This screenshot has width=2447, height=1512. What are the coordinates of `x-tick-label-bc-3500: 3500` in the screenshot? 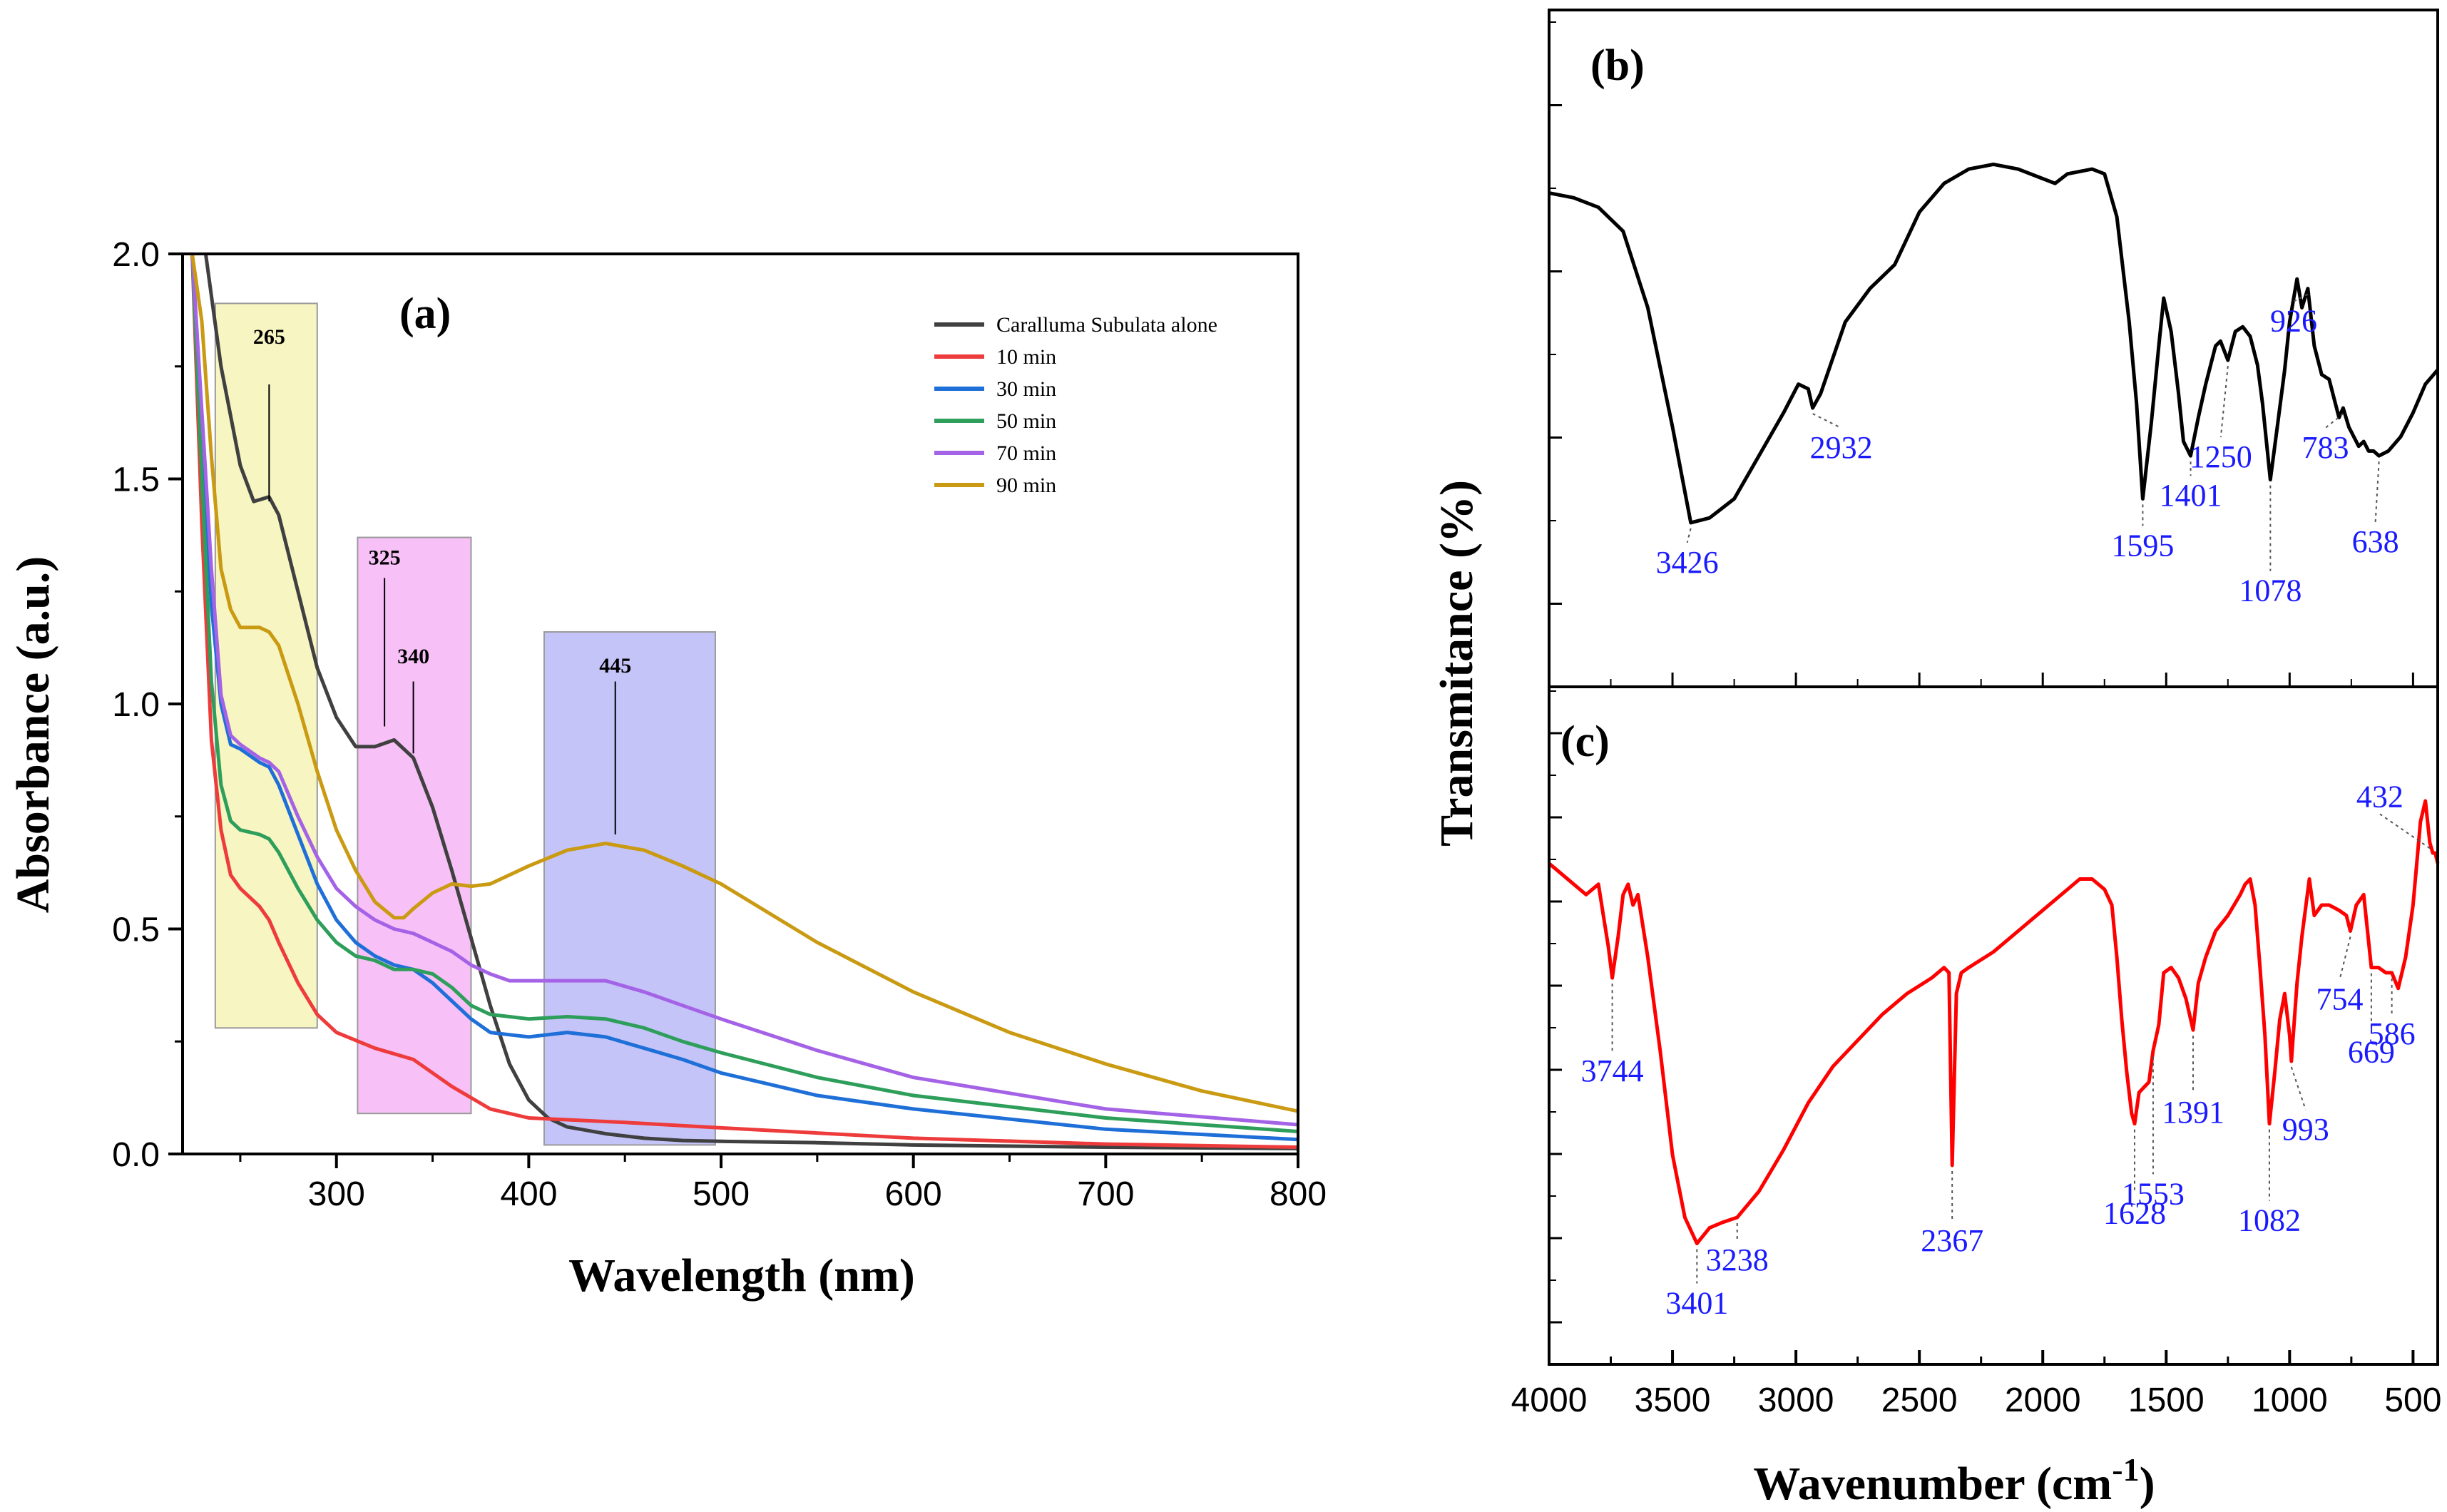 It's located at (1673, 1400).